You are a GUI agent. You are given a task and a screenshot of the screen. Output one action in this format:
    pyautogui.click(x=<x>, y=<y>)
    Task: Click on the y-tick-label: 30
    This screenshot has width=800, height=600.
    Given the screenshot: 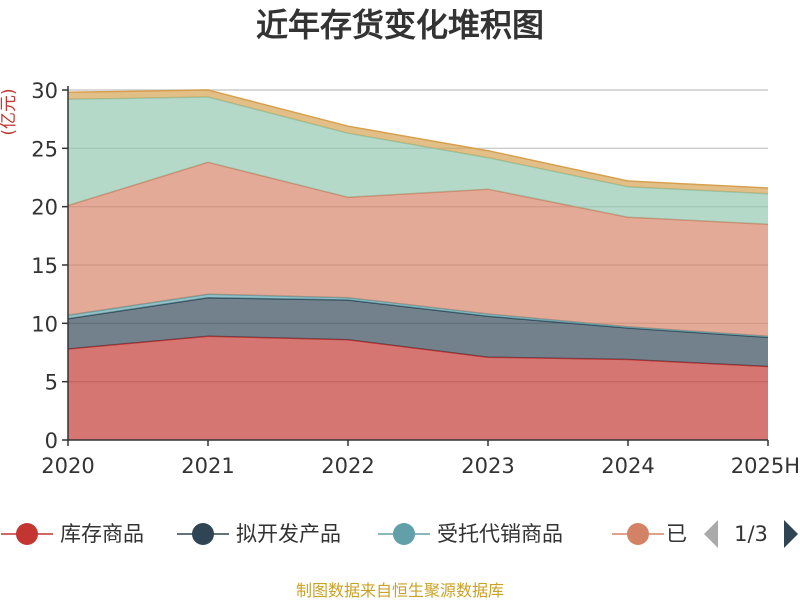 What is the action you would take?
    pyautogui.click(x=44, y=91)
    